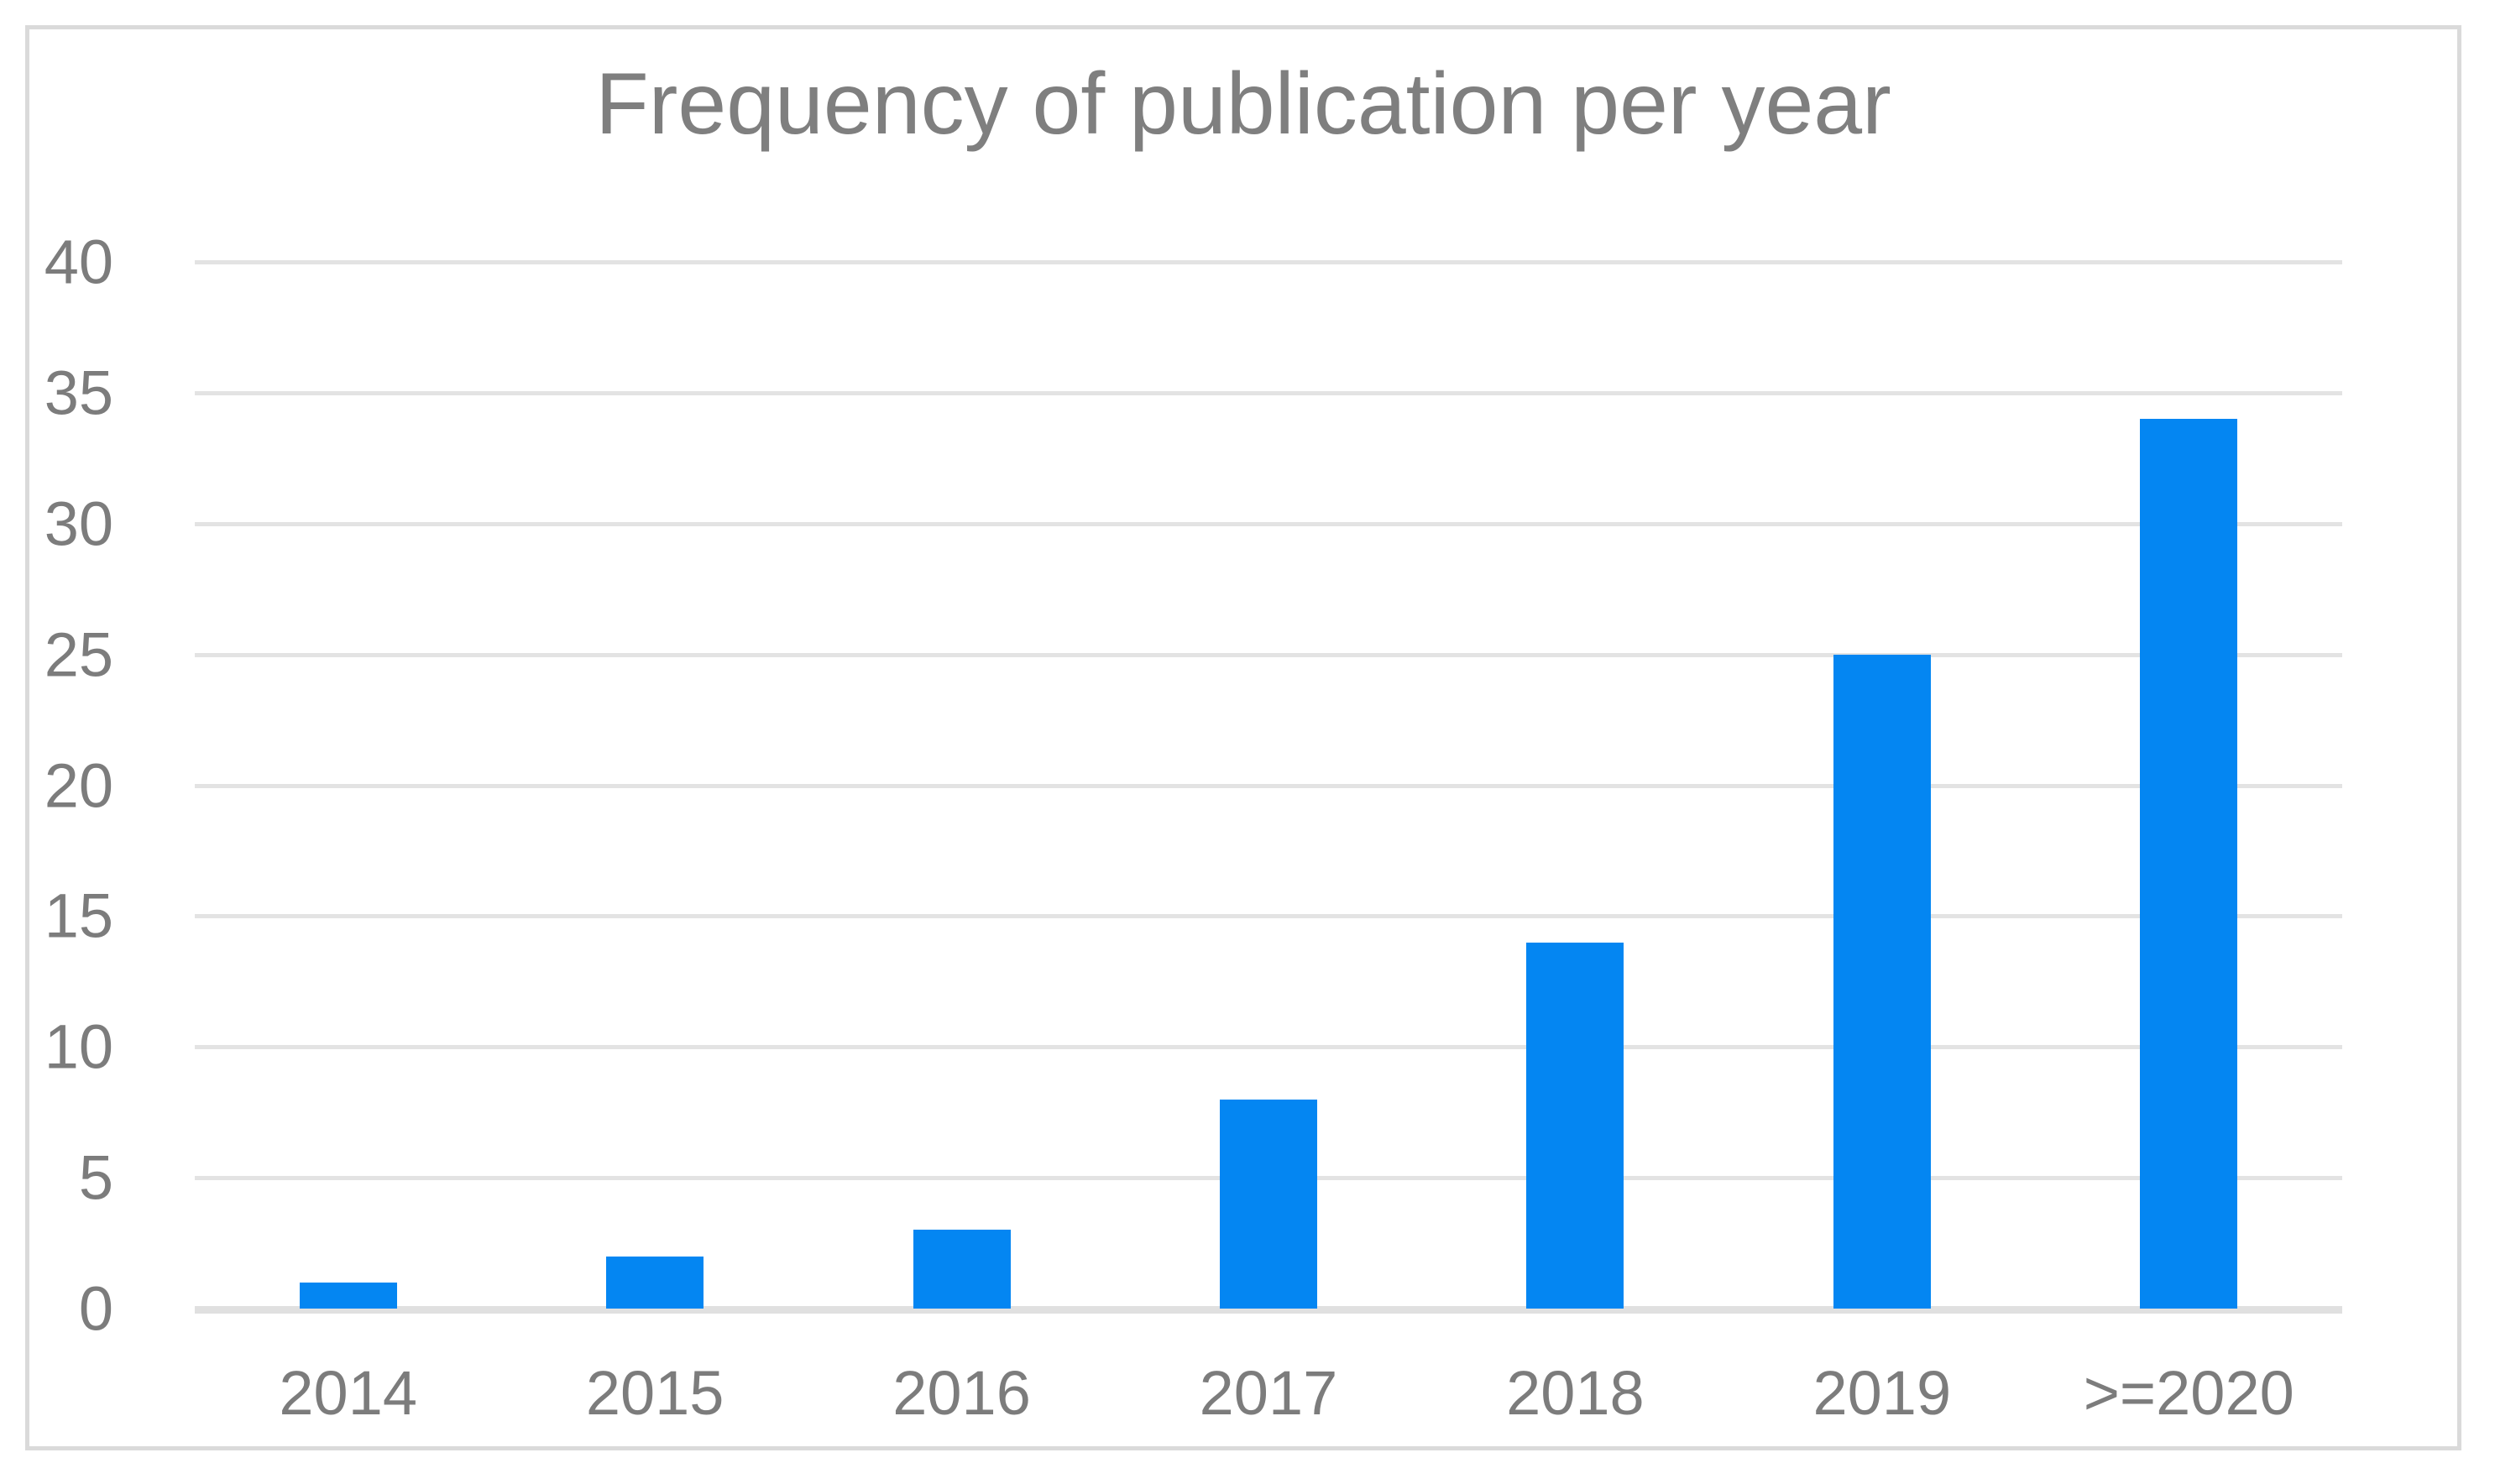 This screenshot has width=2495, height=1484. What do you see at coordinates (95, 1177) in the screenshot?
I see `y-axis-tick-label: 5` at bounding box center [95, 1177].